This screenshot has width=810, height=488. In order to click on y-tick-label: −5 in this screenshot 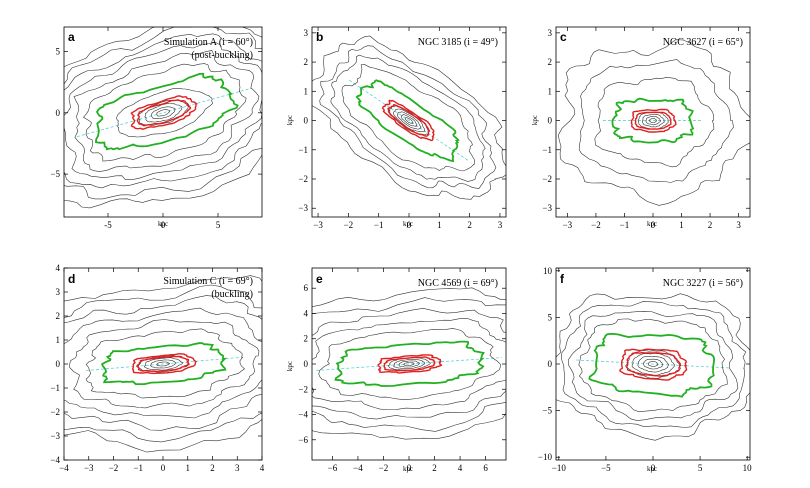, I will do `click(55, 174)`.